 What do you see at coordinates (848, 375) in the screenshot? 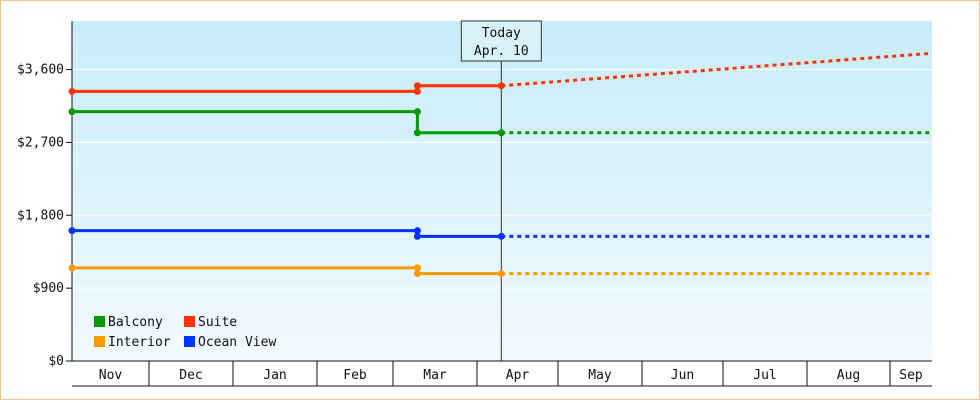
I see `x-tick-label: Aug` at bounding box center [848, 375].